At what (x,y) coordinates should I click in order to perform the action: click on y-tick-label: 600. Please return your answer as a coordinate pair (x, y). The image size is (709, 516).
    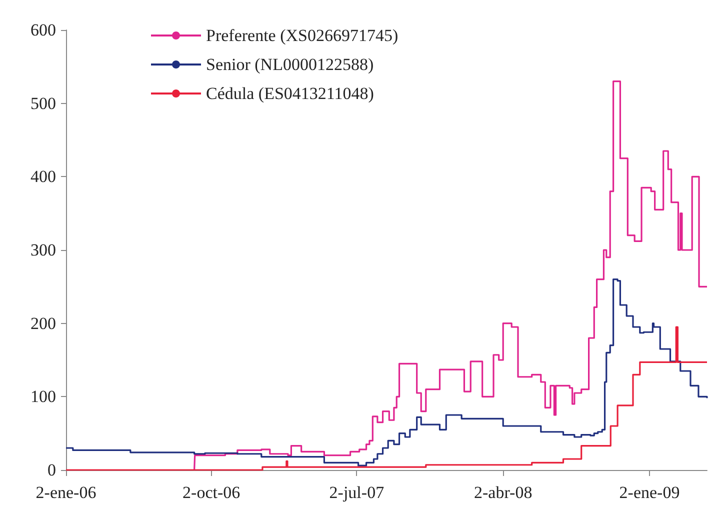
    Looking at the image, I should click on (43, 30).